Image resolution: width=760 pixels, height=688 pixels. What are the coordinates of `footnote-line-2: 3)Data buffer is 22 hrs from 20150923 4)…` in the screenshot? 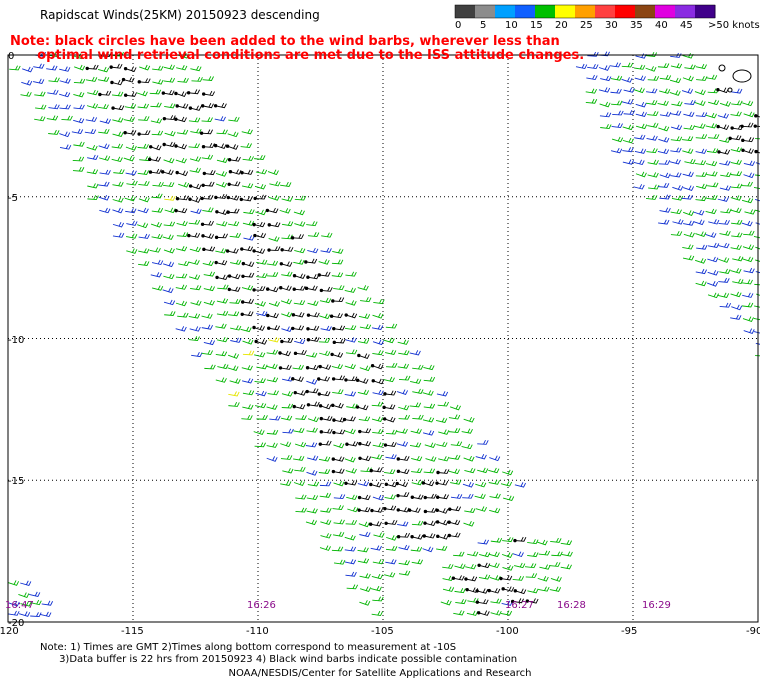 It's located at (279, 659).